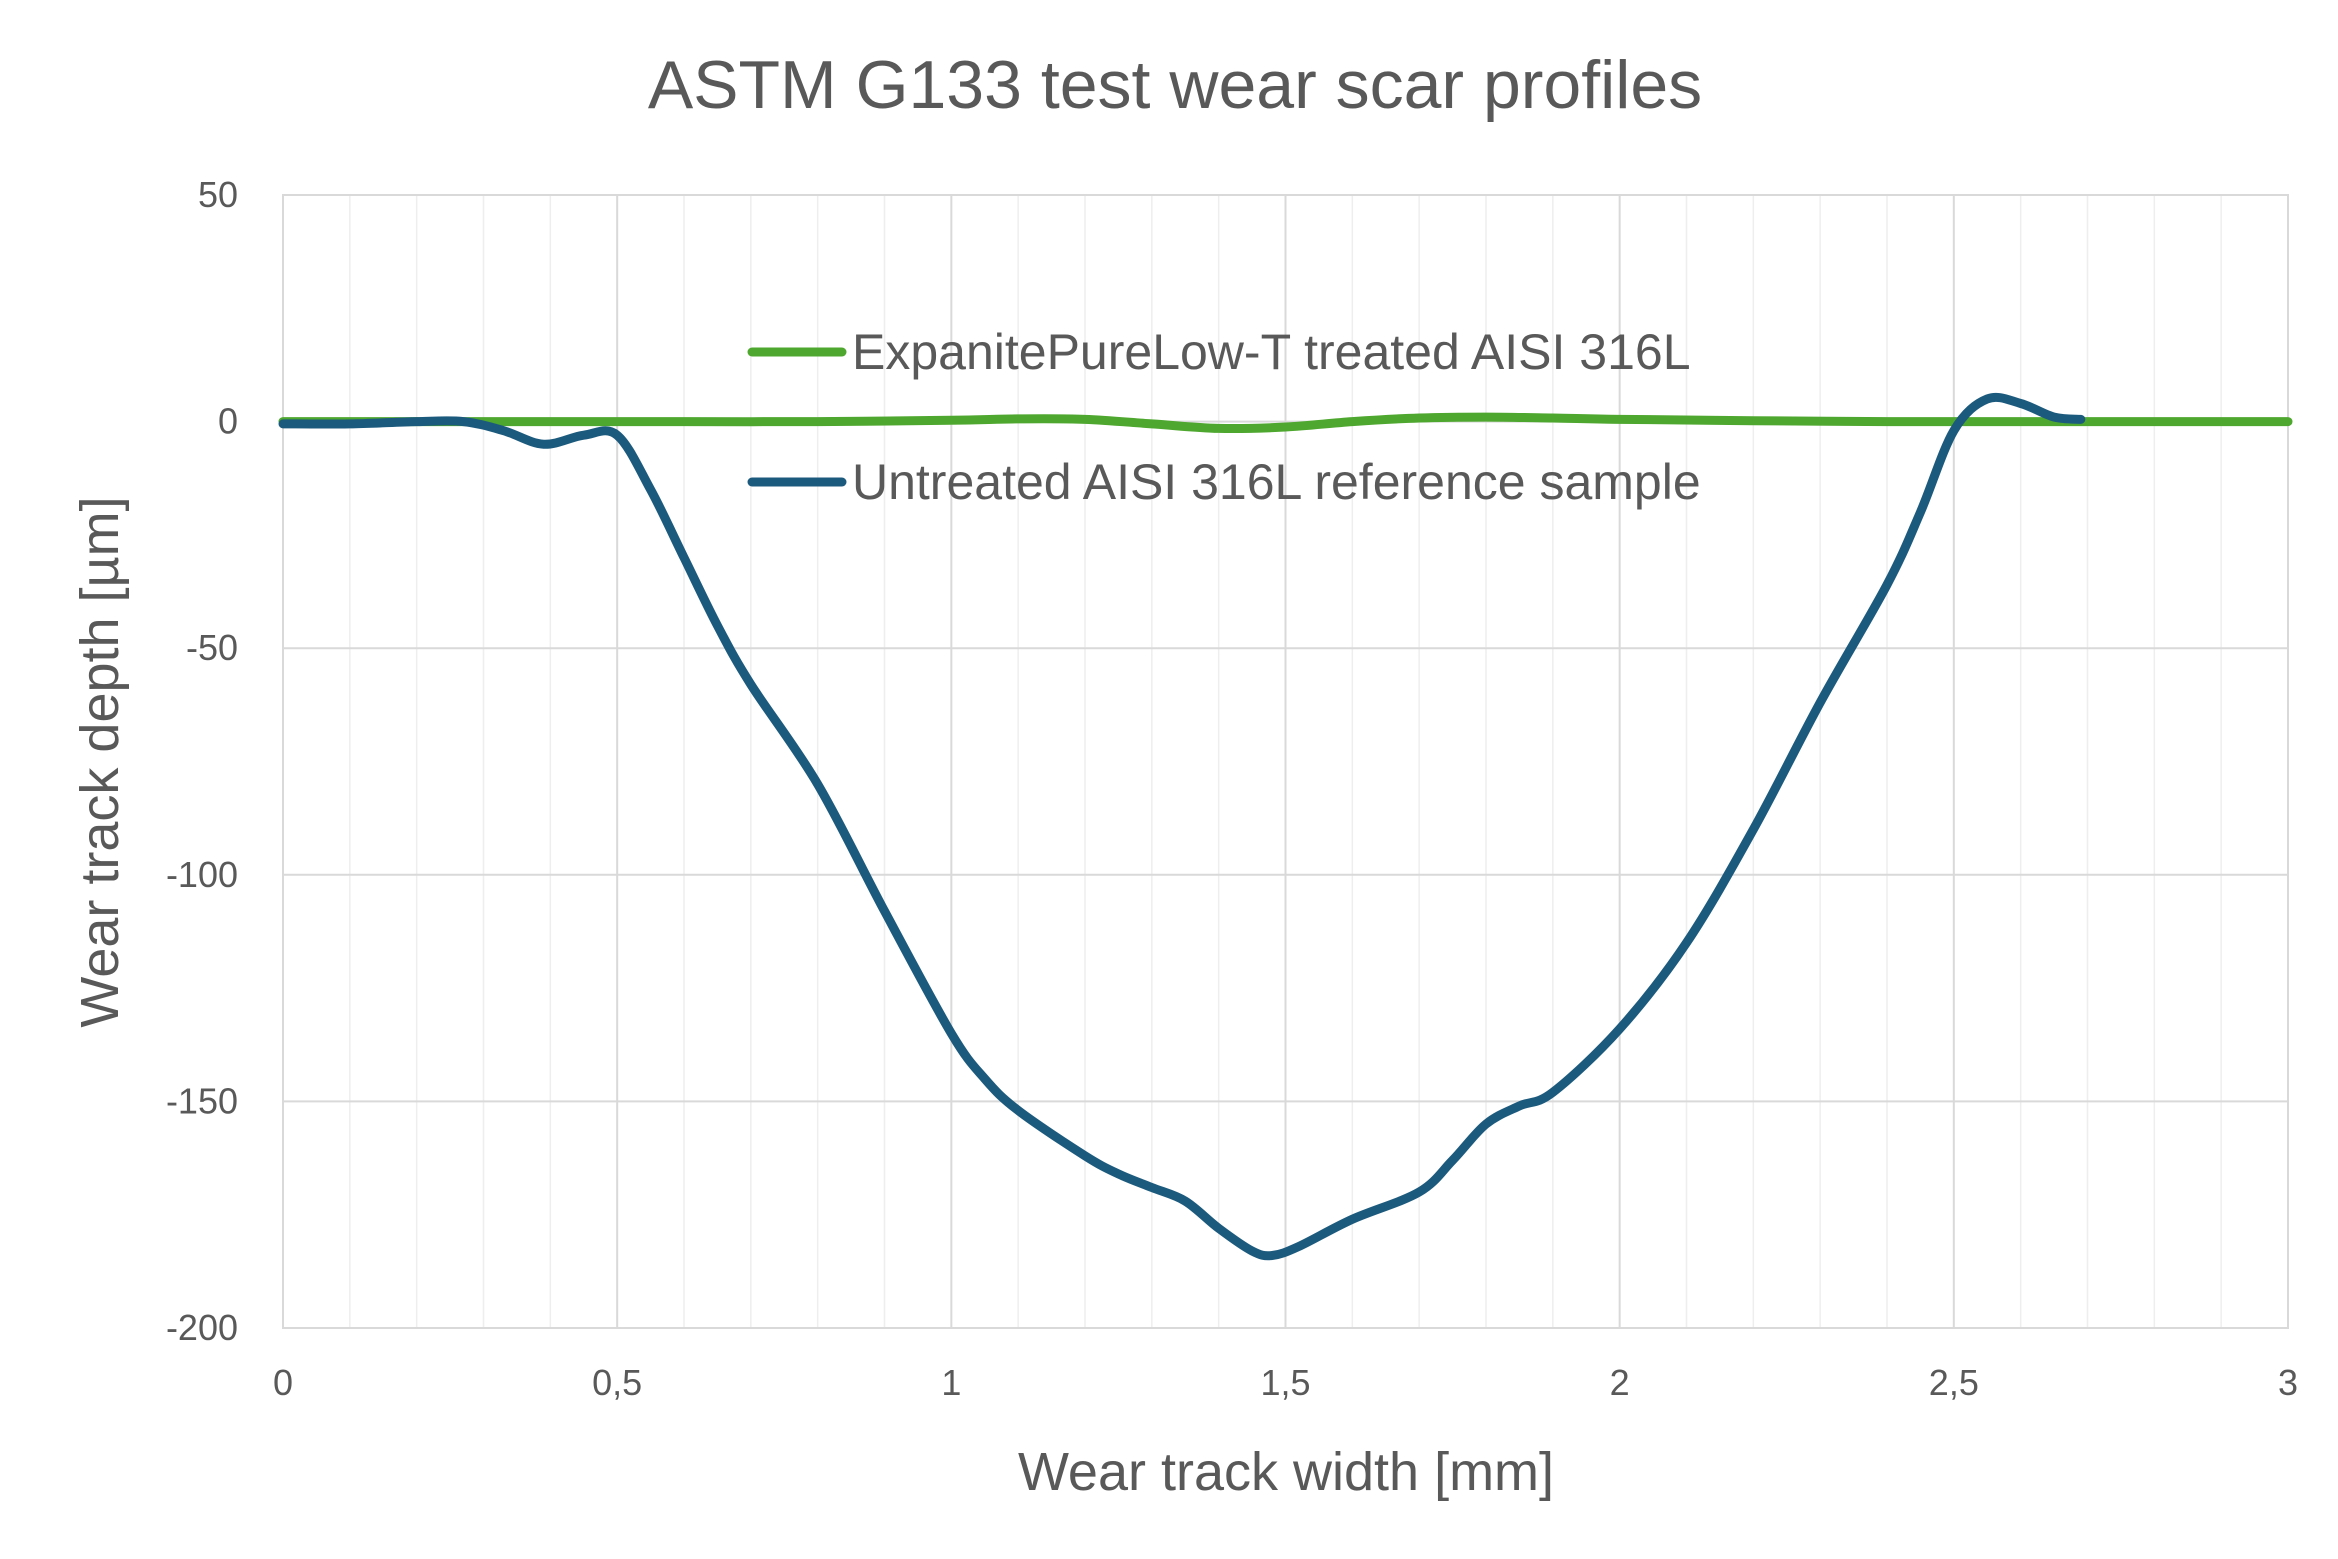 This screenshot has width=2338, height=1559. Describe the element at coordinates (218, 194) in the screenshot. I see `y-tick-label: 50` at that location.